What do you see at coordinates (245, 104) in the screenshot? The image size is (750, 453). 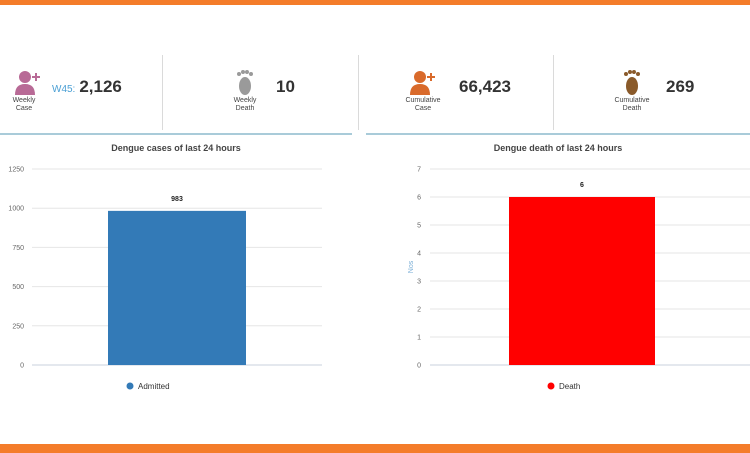 I see `stat-label: Weekly Death` at bounding box center [245, 104].